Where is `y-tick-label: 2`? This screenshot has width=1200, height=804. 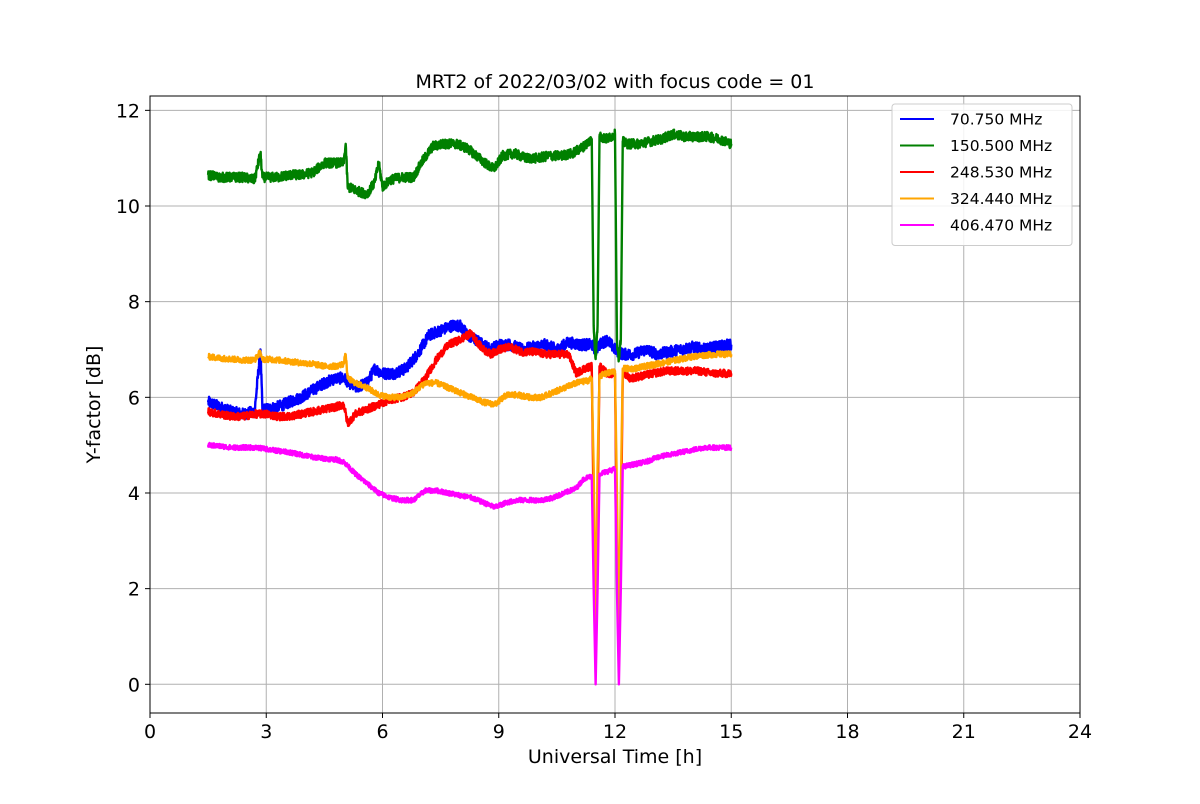 y-tick-label: 2 is located at coordinates (134, 590).